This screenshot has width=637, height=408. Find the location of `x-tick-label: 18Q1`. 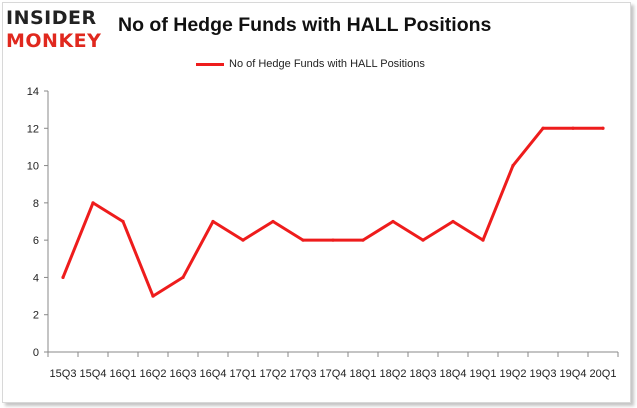

x-tick-label: 18Q1 is located at coordinates (363, 374).